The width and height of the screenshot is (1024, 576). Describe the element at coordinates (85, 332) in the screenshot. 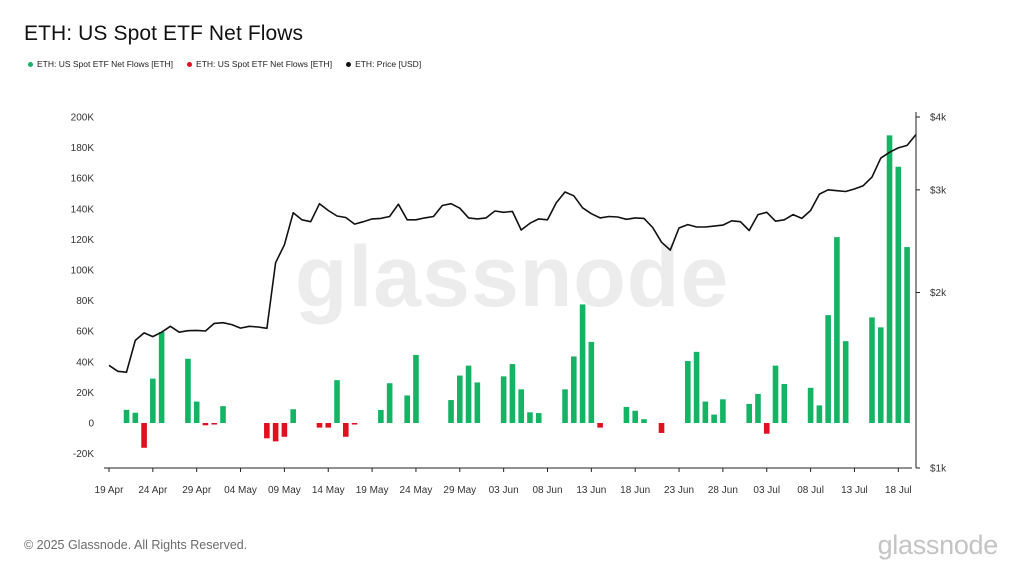

I see `left-tick-label: 60K` at that location.